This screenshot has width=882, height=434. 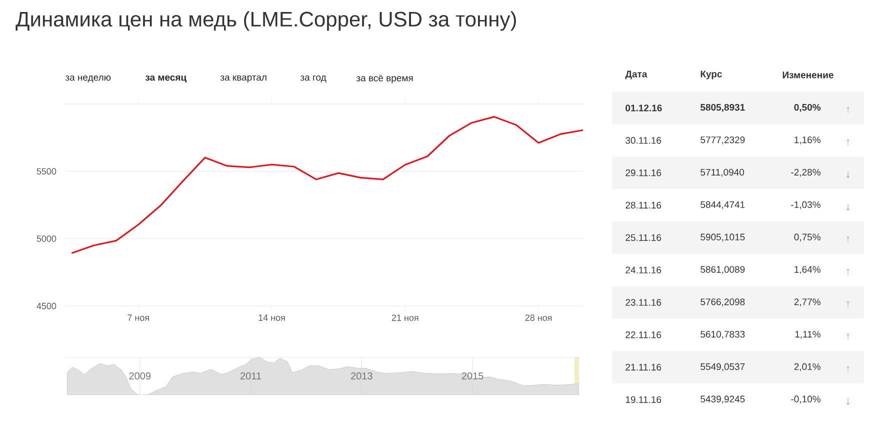 What do you see at coordinates (722, 238) in the screenshot?
I see `text: 5905,1015` at bounding box center [722, 238].